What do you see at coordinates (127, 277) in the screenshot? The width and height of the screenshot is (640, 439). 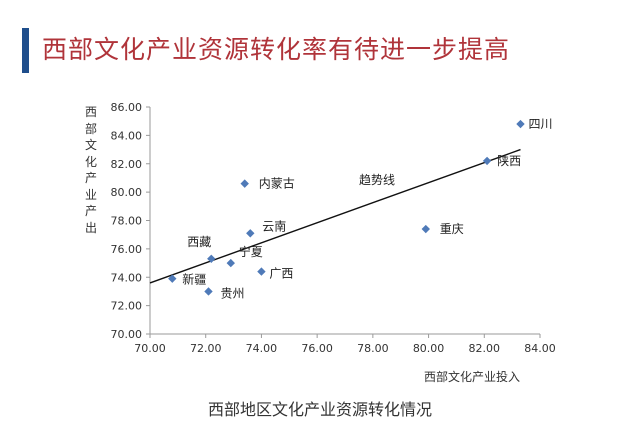 I see `y-tick-label: 74.00` at bounding box center [127, 277].